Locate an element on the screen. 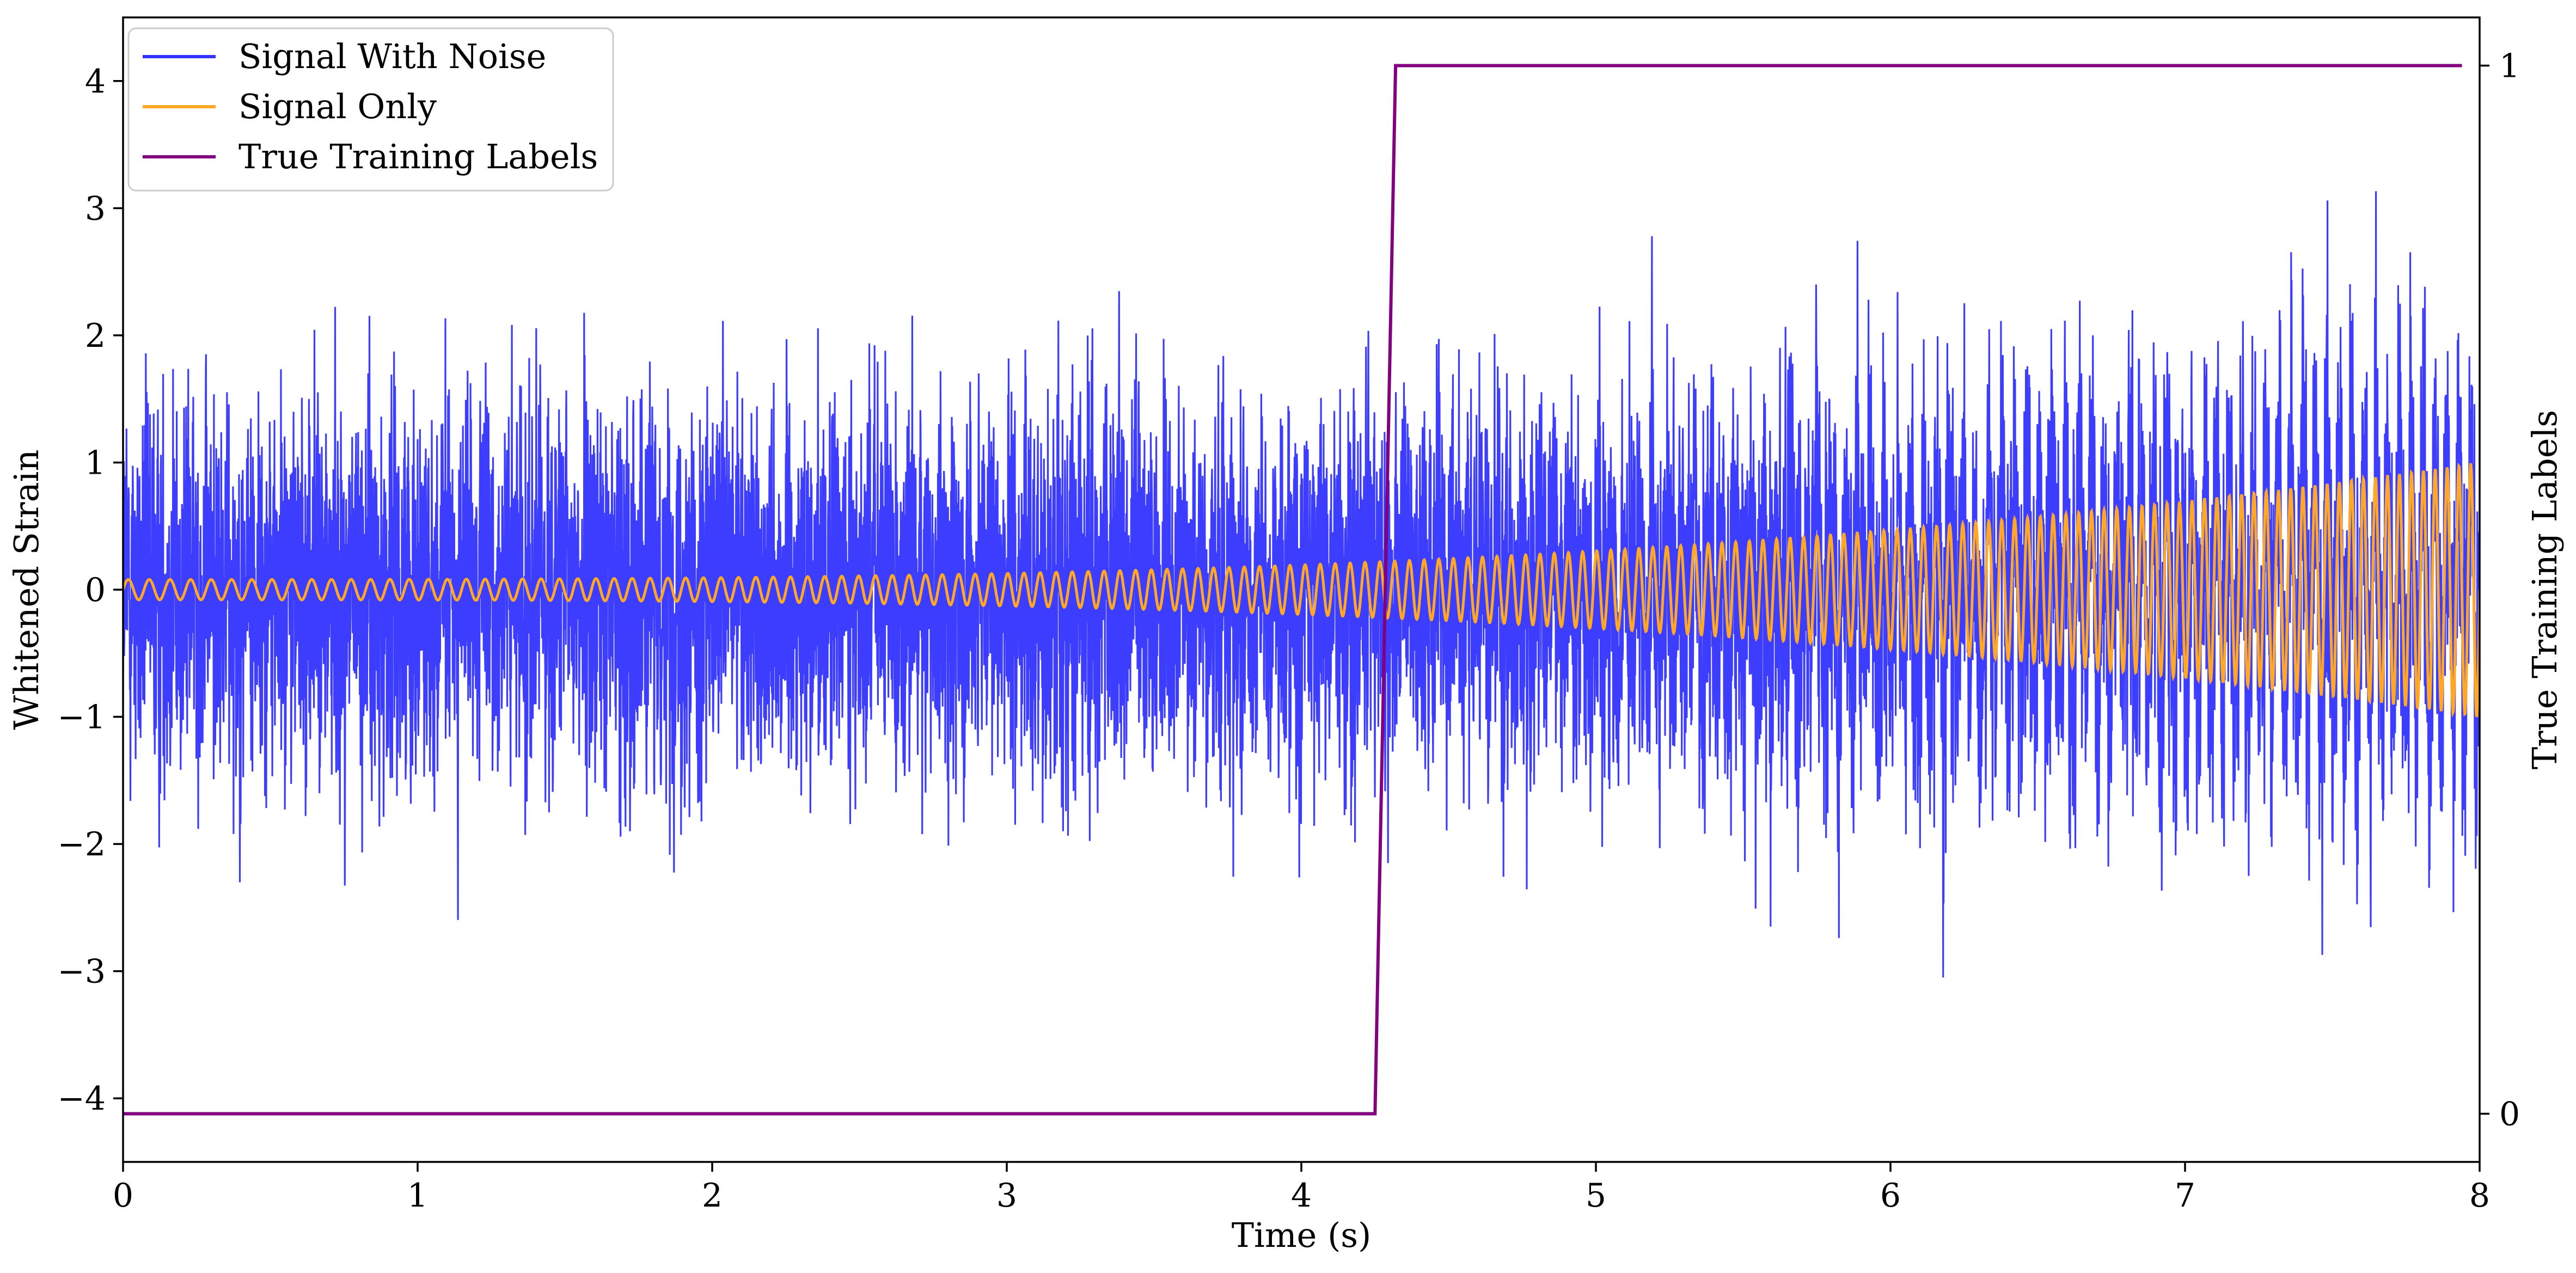  y-tick-label: −3 is located at coordinates (82, 972).